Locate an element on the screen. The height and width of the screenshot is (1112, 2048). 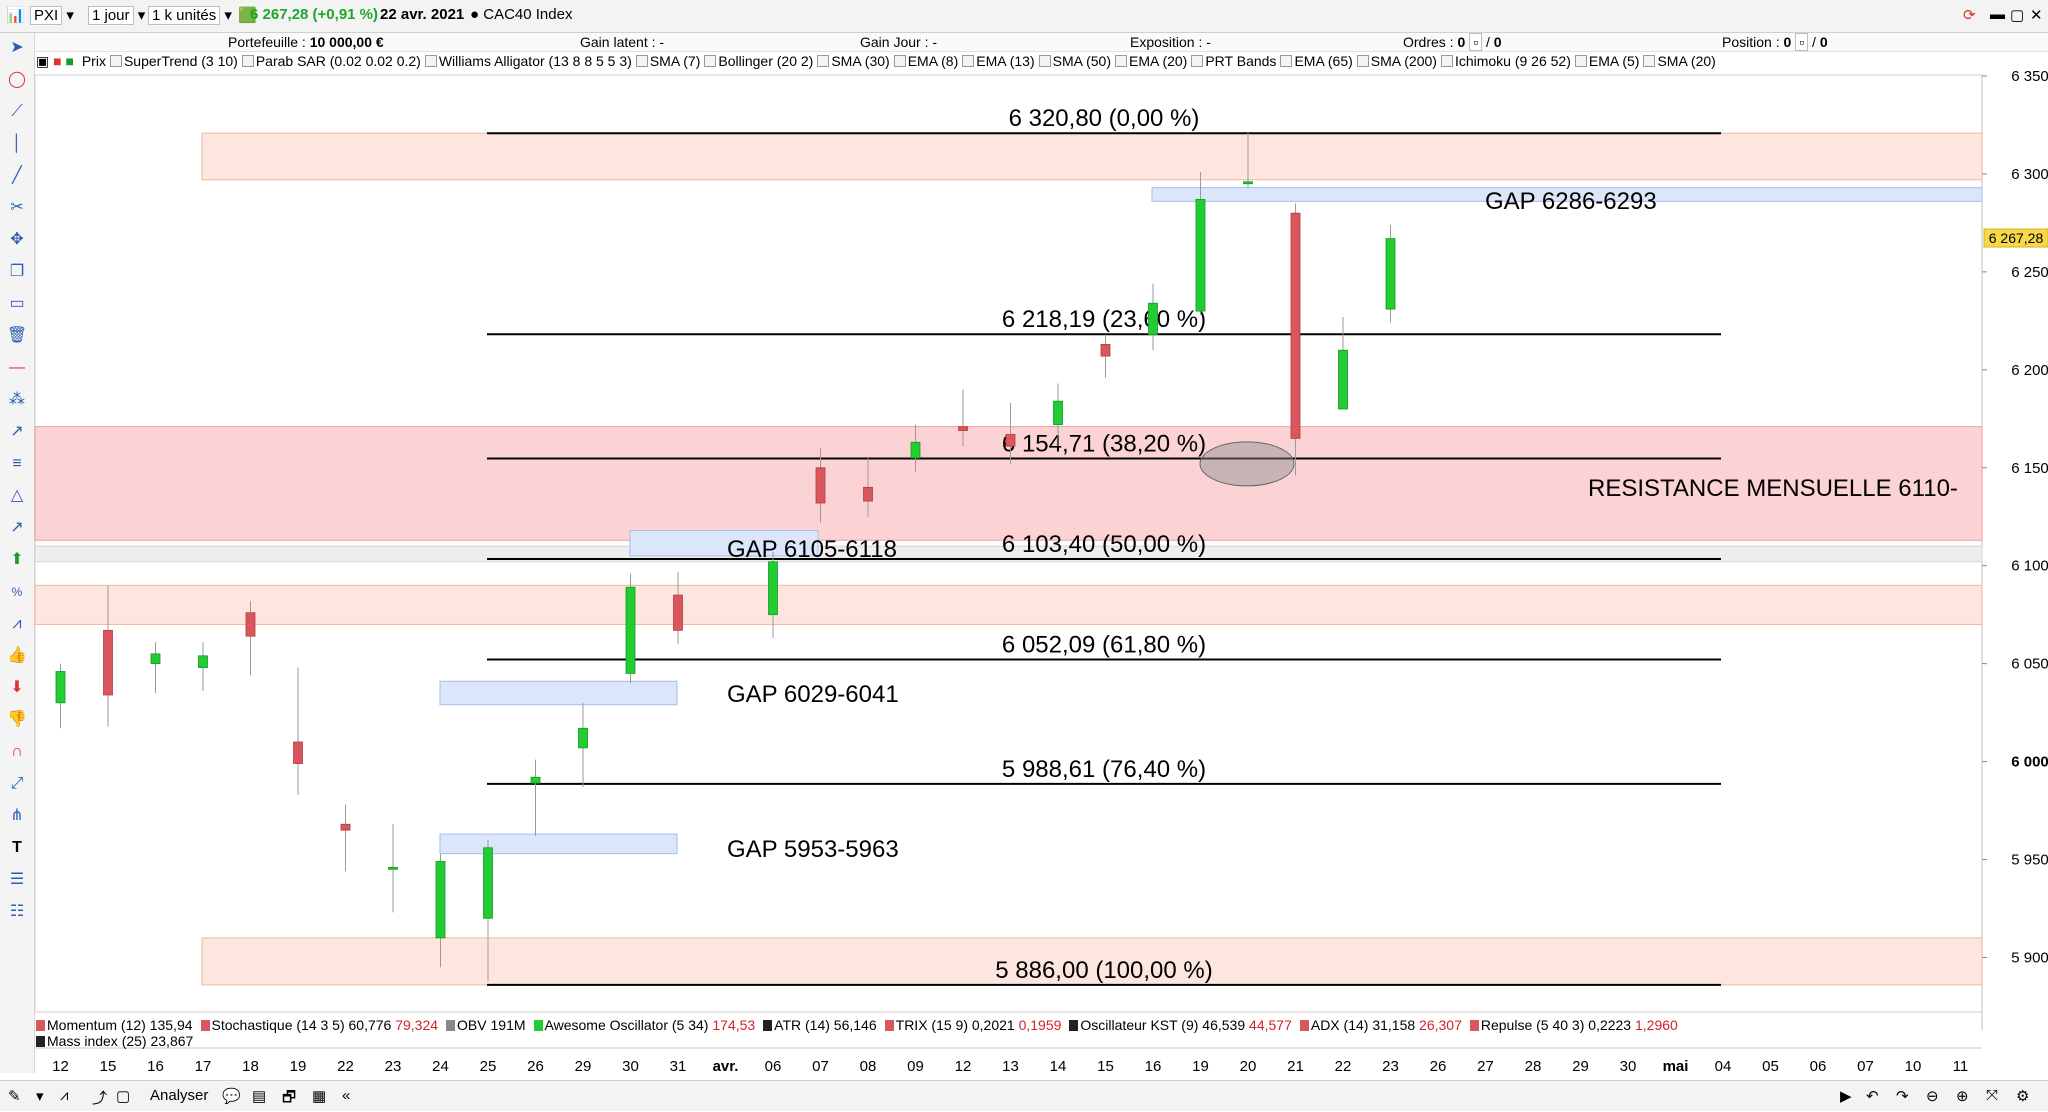
undo-icon: ↶ is located at coordinates (1872, 1096).